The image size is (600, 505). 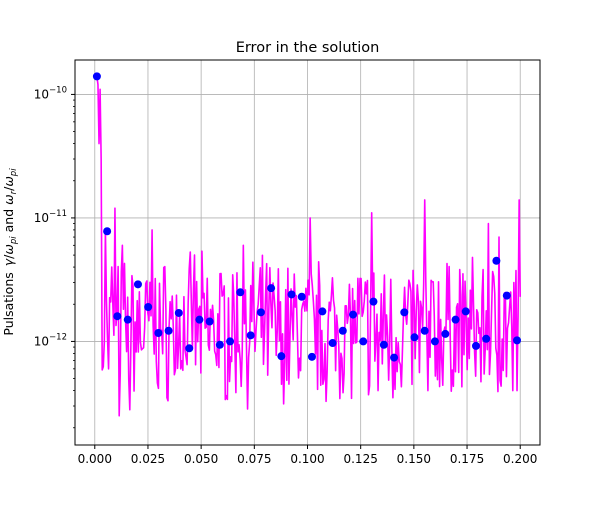 I want to click on y-axis-label-prefix: Pulsations, so click(x=8, y=303).